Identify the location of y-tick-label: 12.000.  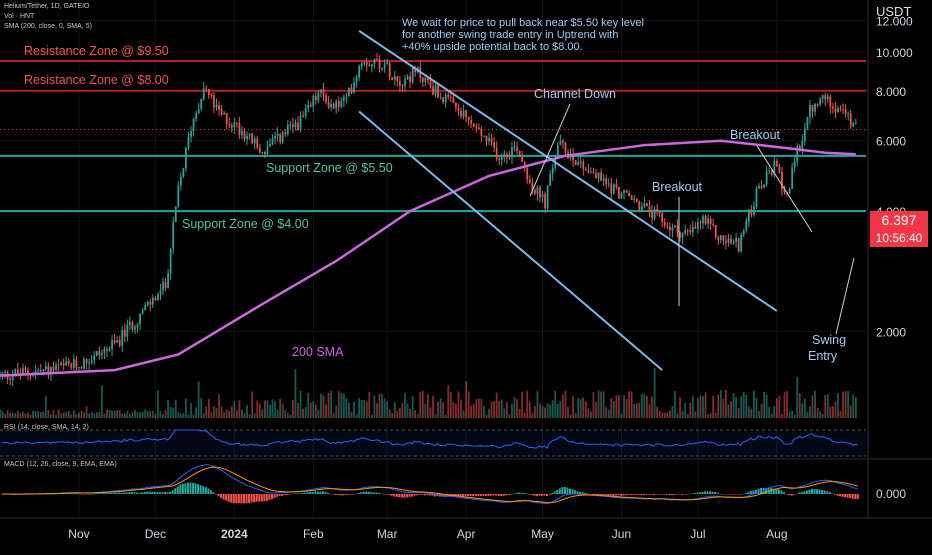
(894, 21).